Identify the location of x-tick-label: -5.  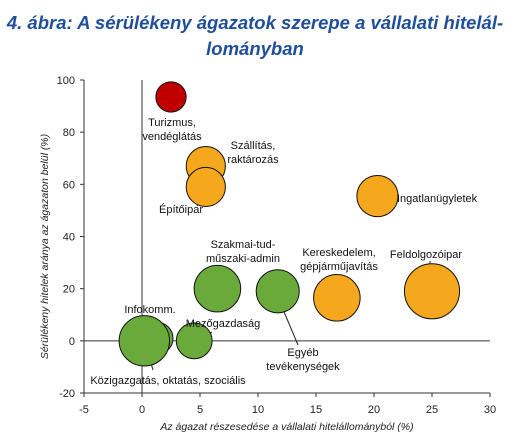
(84, 410).